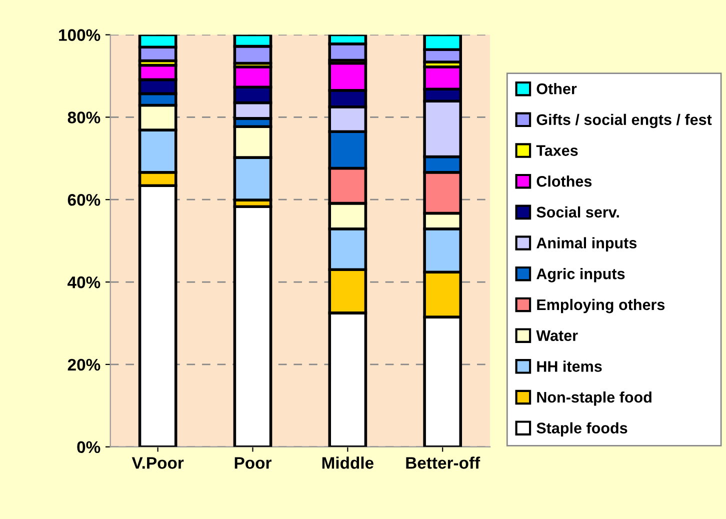 Image resolution: width=726 pixels, height=519 pixels. I want to click on legend-label: Employing others, so click(601, 306).